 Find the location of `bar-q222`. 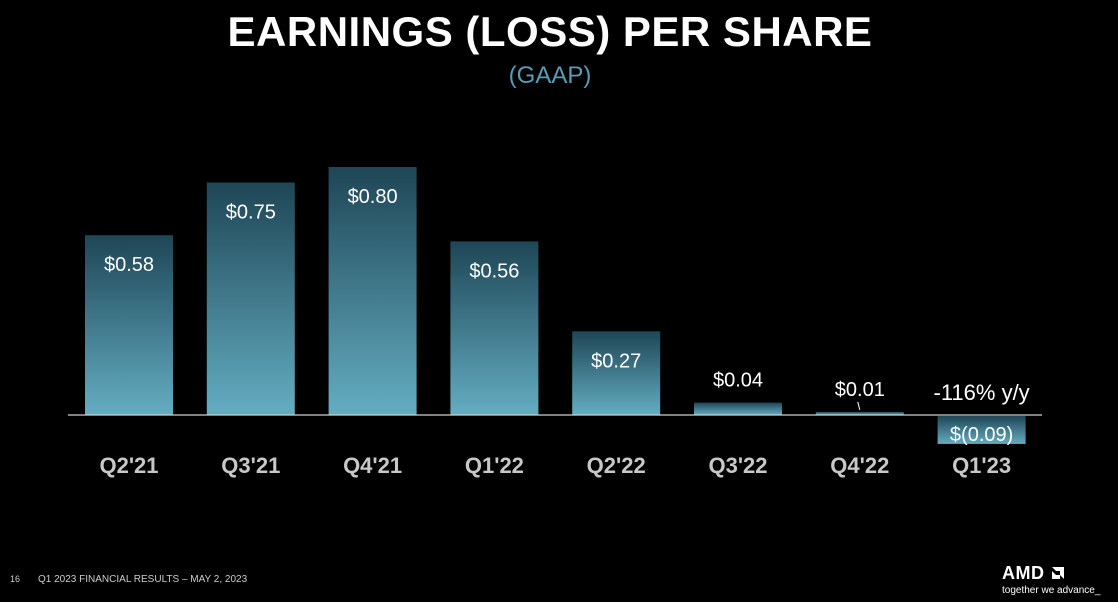

bar-q222 is located at coordinates (616, 373).